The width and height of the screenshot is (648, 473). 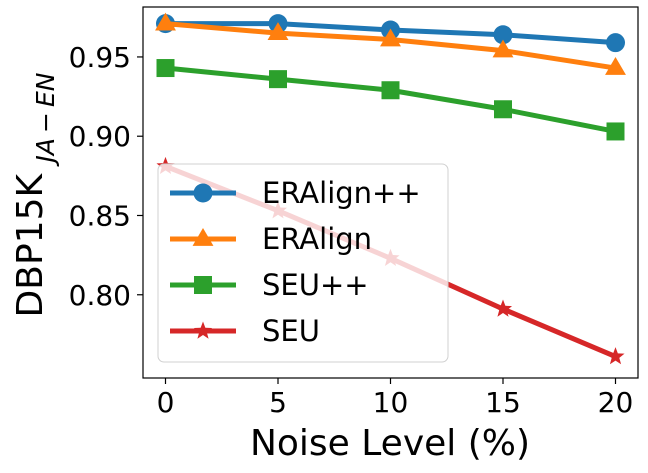 I want to click on series-line-seuplusplus, so click(x=390, y=99).